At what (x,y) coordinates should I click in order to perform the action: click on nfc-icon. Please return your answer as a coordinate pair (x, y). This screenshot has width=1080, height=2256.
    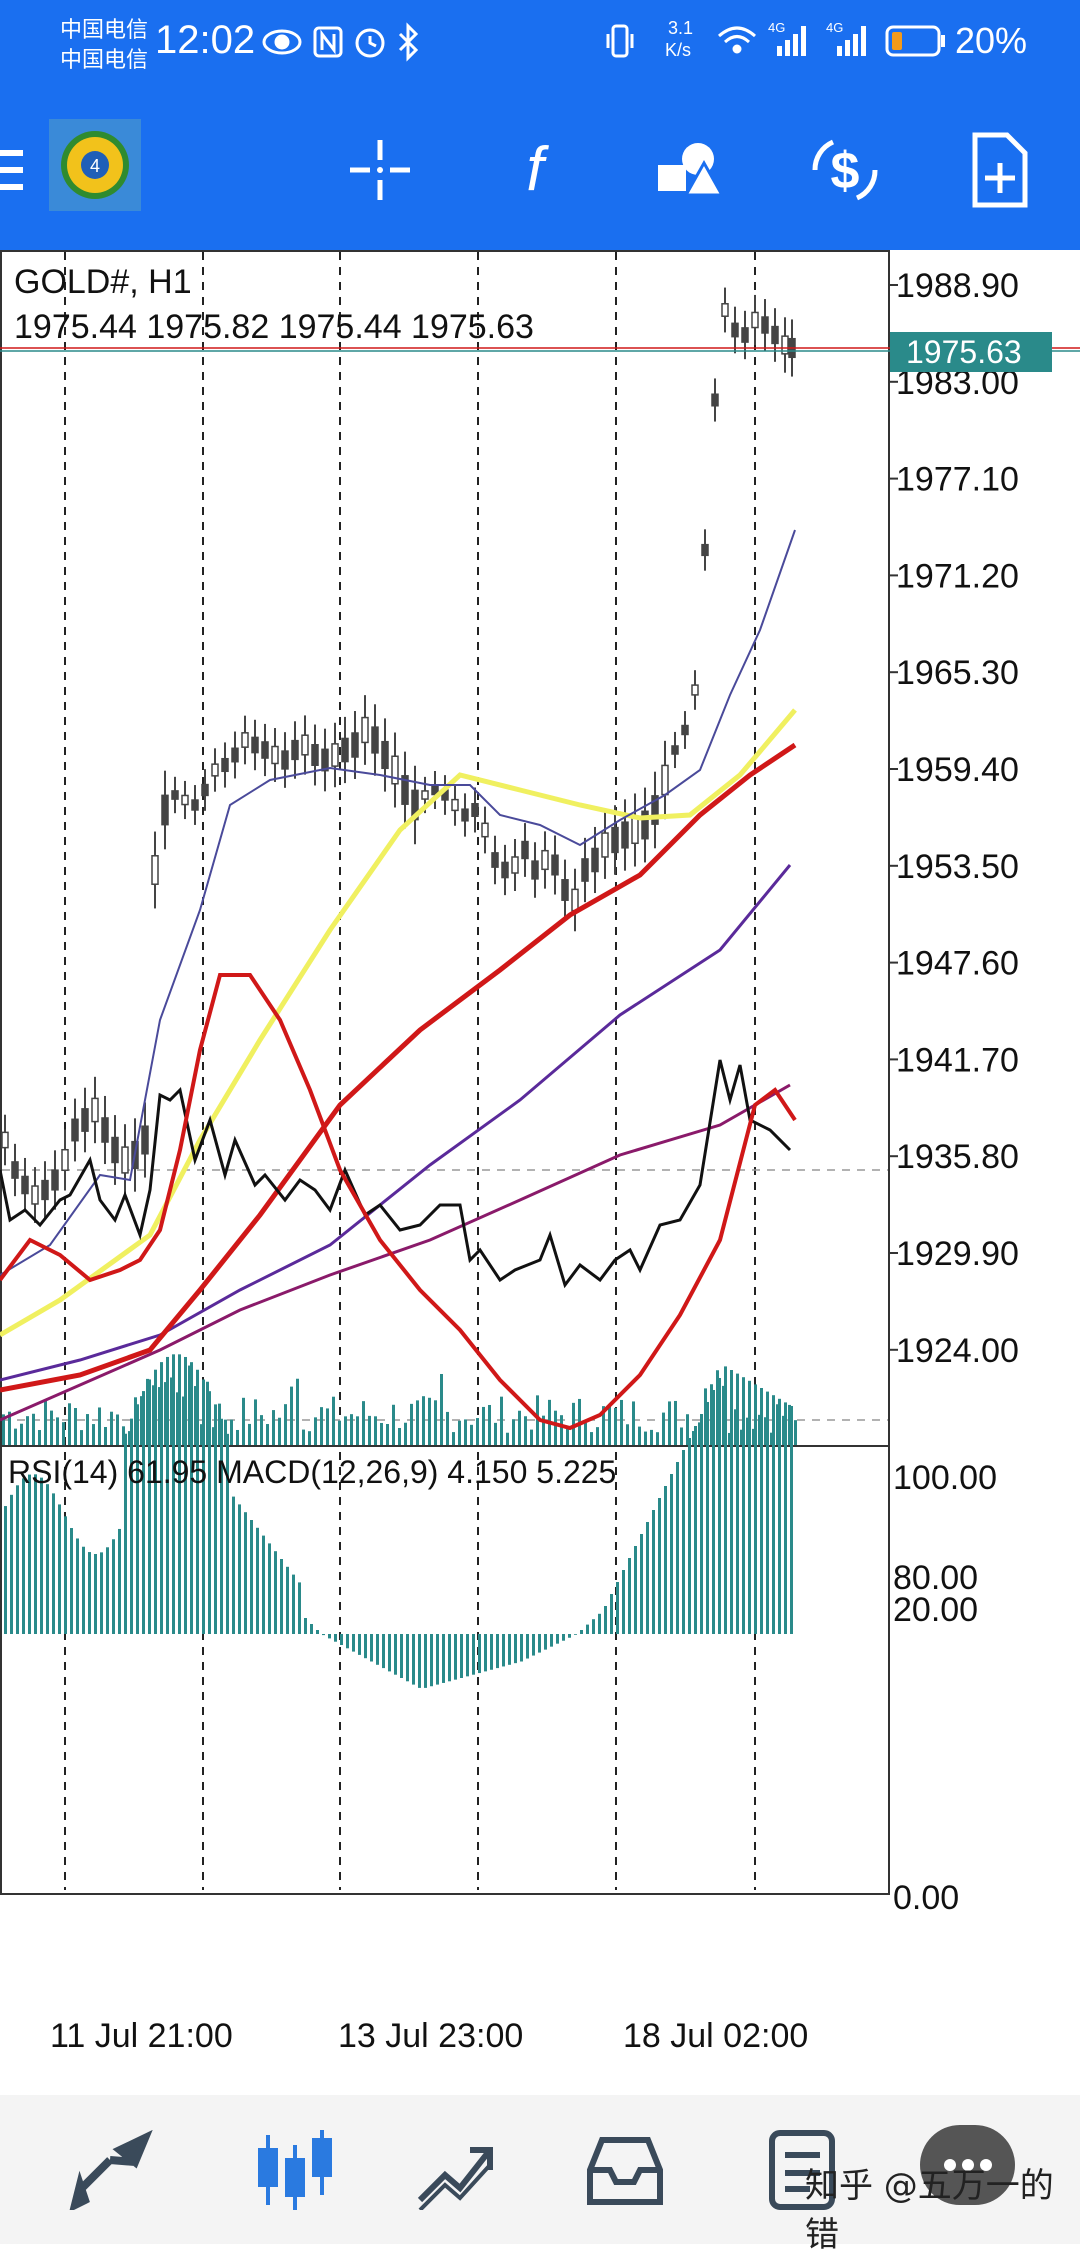
    Looking at the image, I should click on (328, 42).